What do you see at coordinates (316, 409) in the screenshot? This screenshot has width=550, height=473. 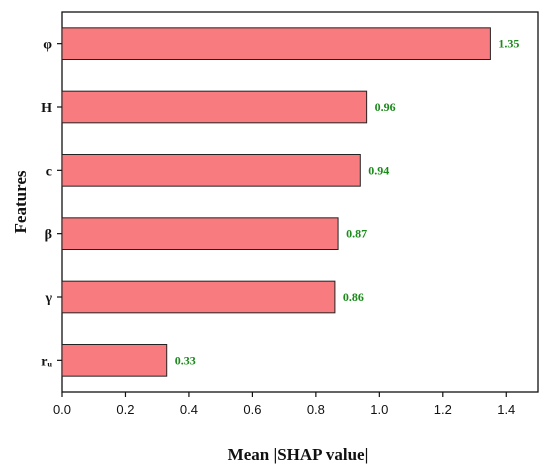 I see `x-tick-label: 0.8` at bounding box center [316, 409].